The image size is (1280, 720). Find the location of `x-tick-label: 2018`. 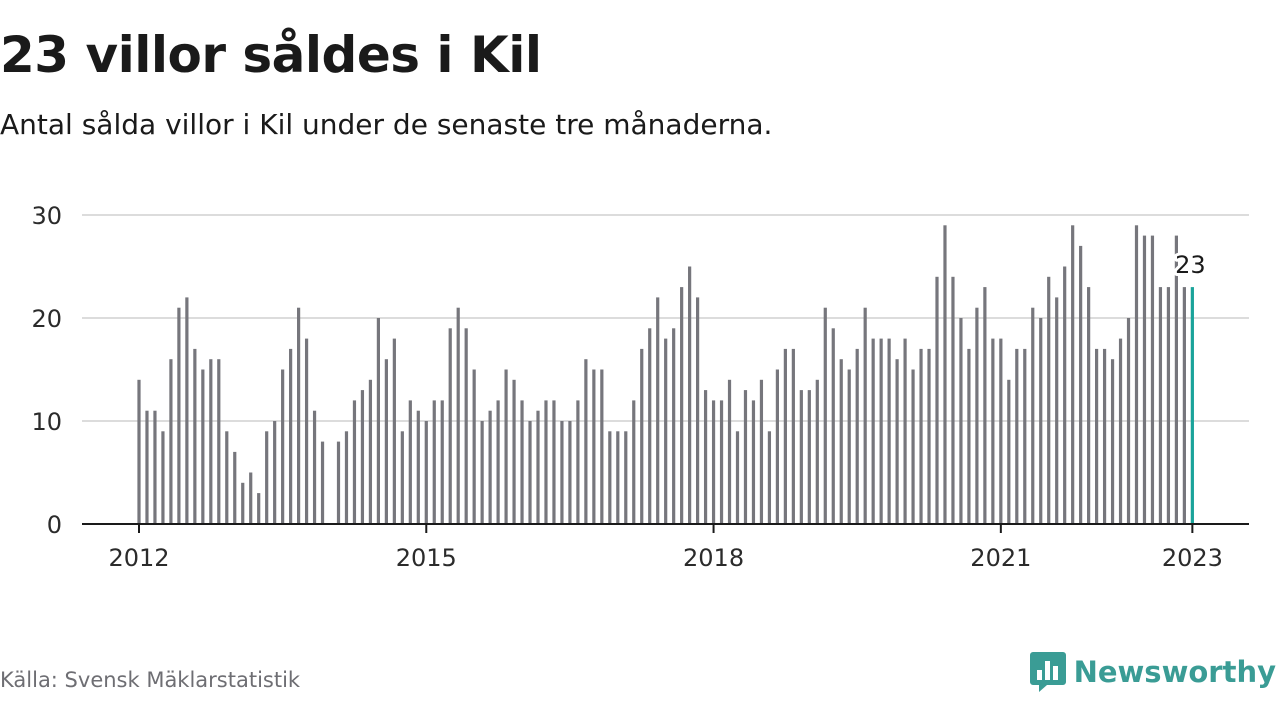

x-tick-label: 2018 is located at coordinates (713, 558).